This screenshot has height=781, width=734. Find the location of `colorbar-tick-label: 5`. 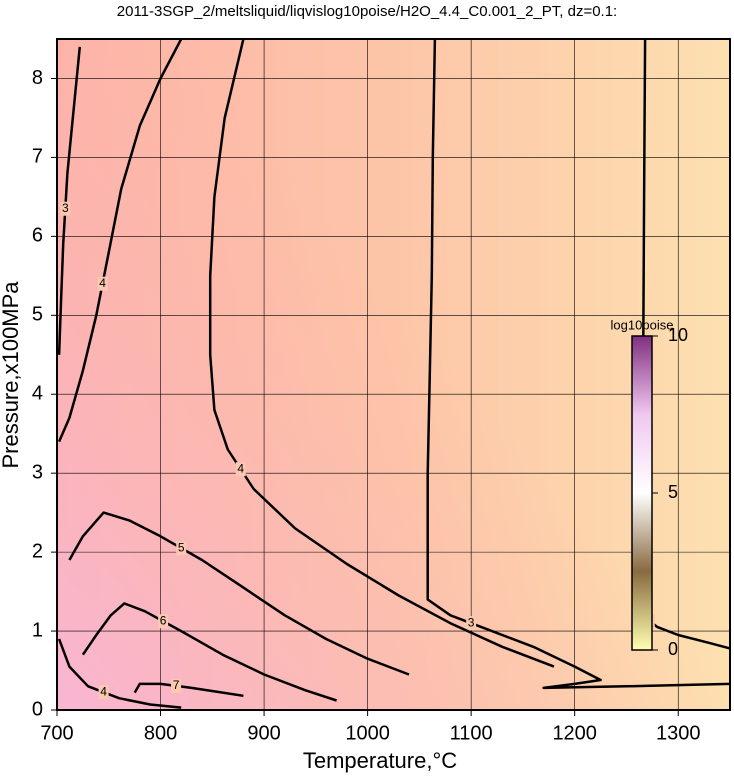

colorbar-tick-label: 5 is located at coordinates (673, 492).